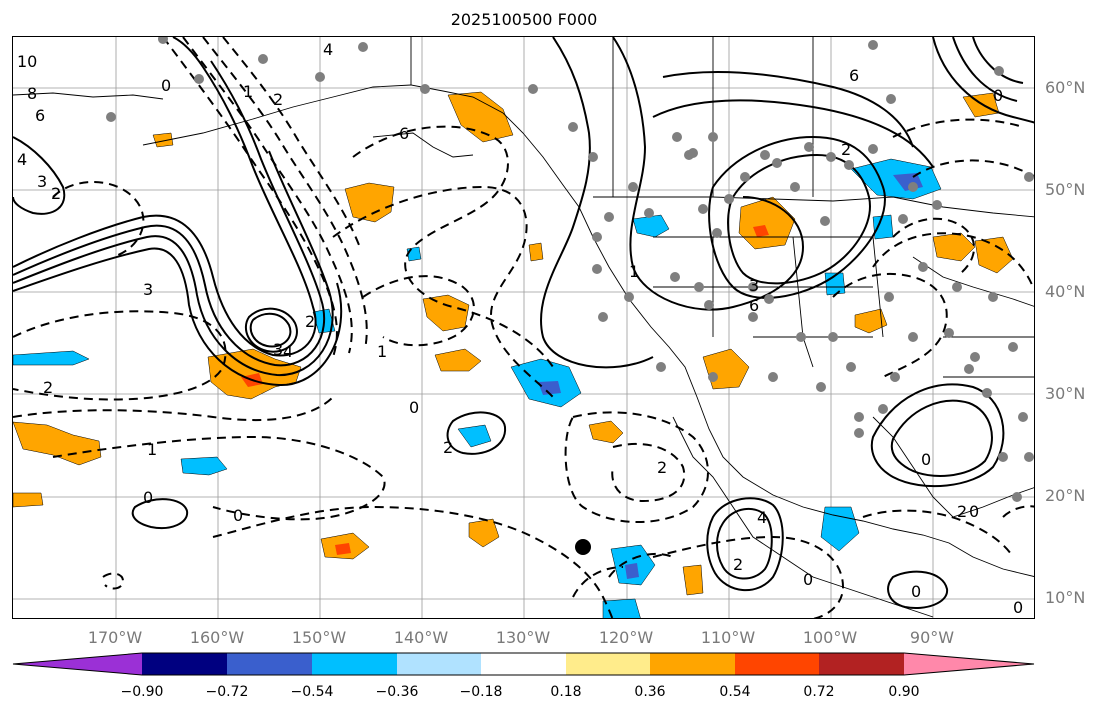  Describe the element at coordinates (217, 637) in the screenshot. I see `lon-label: 160°W` at that location.